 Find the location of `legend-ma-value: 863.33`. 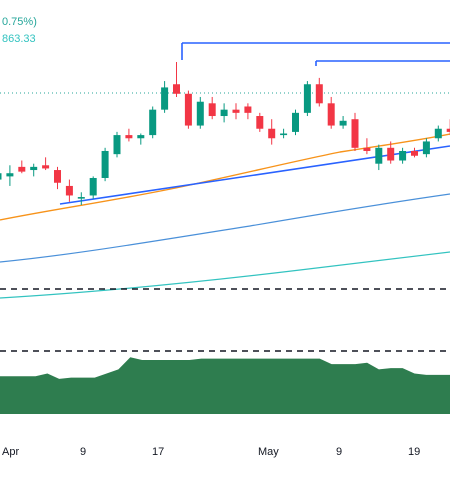

legend-ma-value: 863.33 is located at coordinates (19, 39).